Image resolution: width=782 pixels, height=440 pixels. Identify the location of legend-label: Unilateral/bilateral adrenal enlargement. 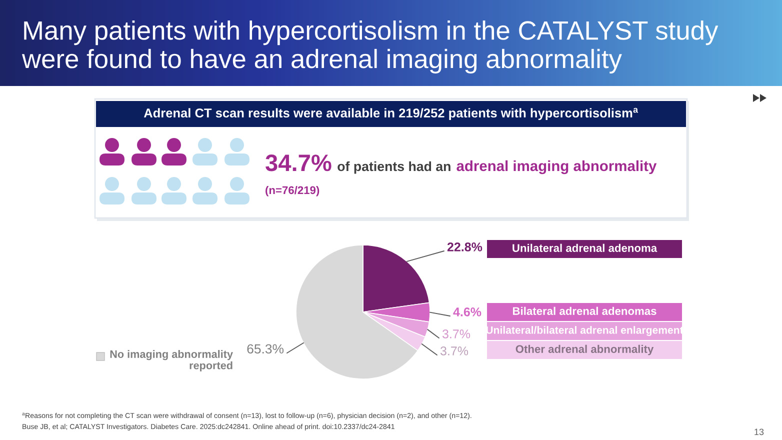
(585, 331).